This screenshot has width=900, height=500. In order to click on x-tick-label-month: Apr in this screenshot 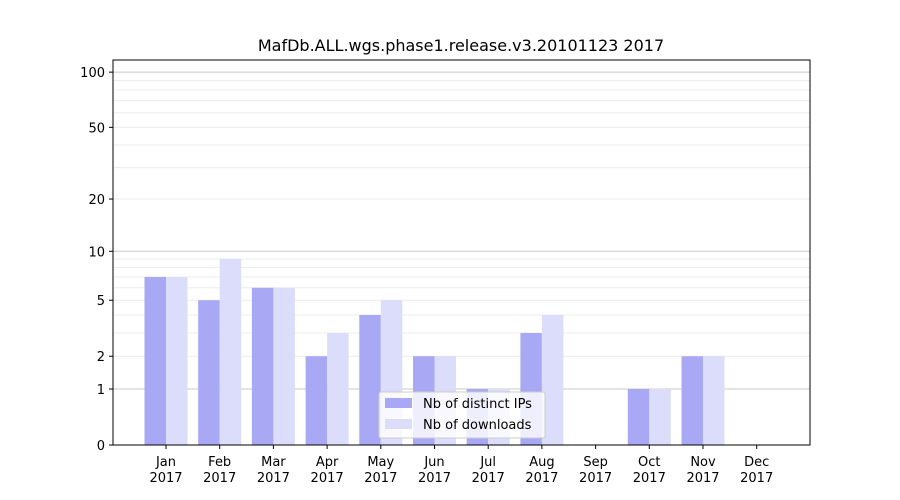, I will do `click(327, 462)`.